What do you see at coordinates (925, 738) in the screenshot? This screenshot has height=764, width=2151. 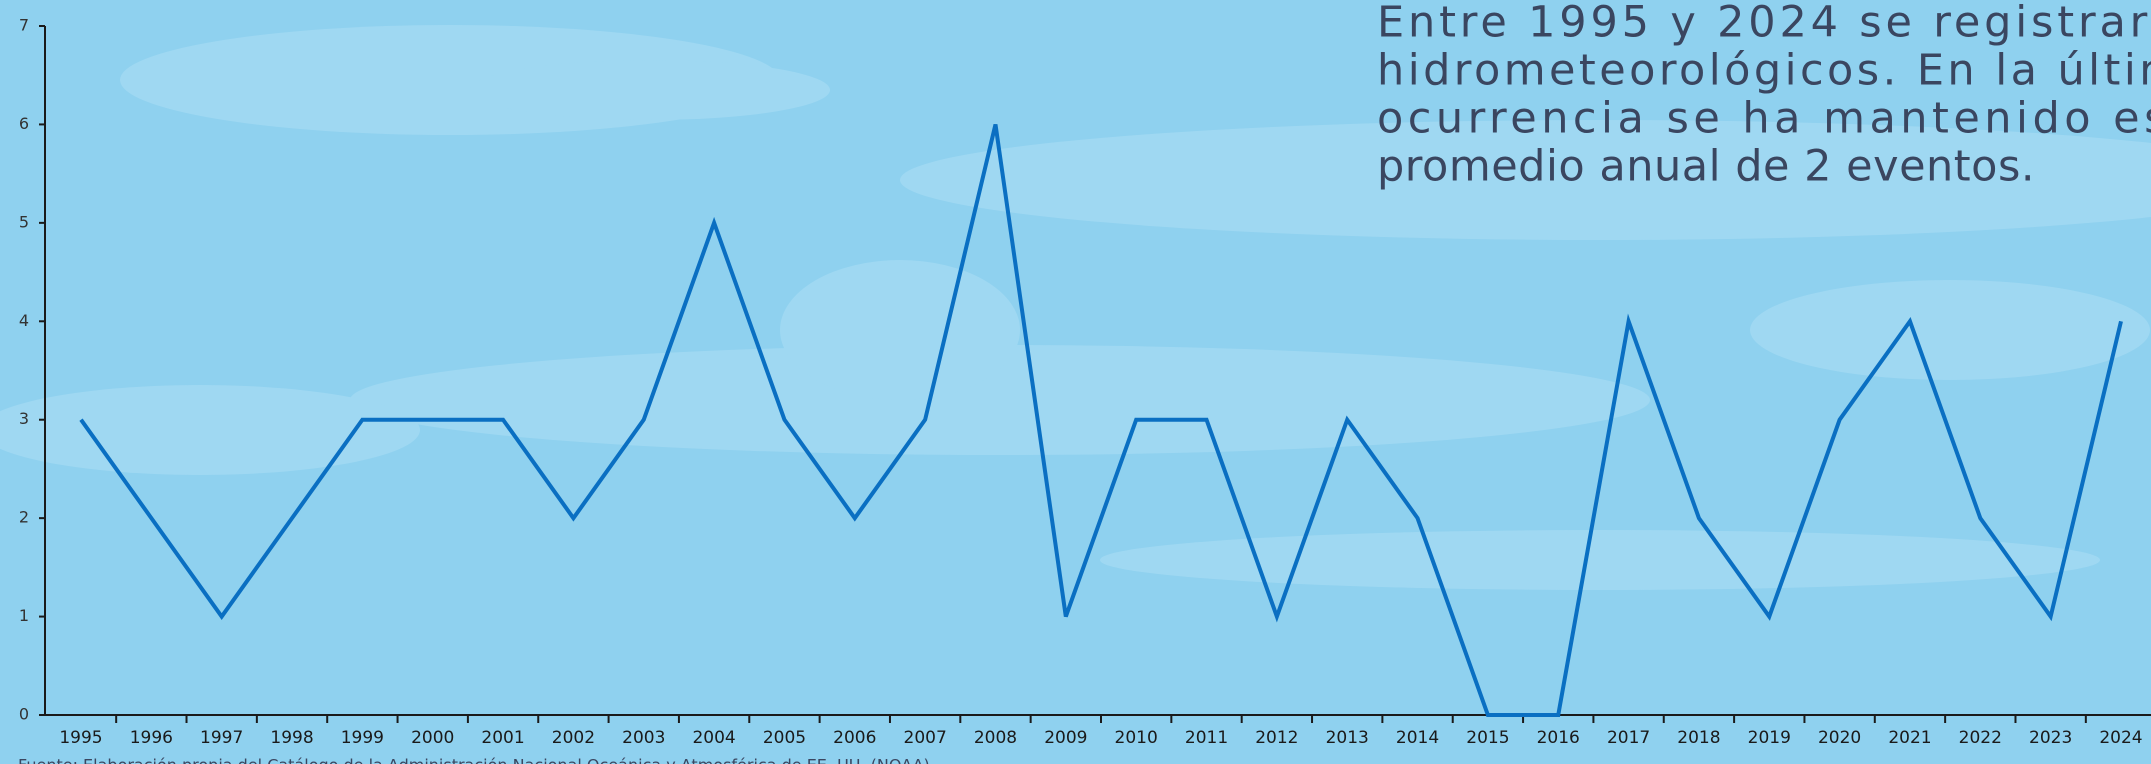 I see `x-tick-label: 2007` at bounding box center [925, 738].